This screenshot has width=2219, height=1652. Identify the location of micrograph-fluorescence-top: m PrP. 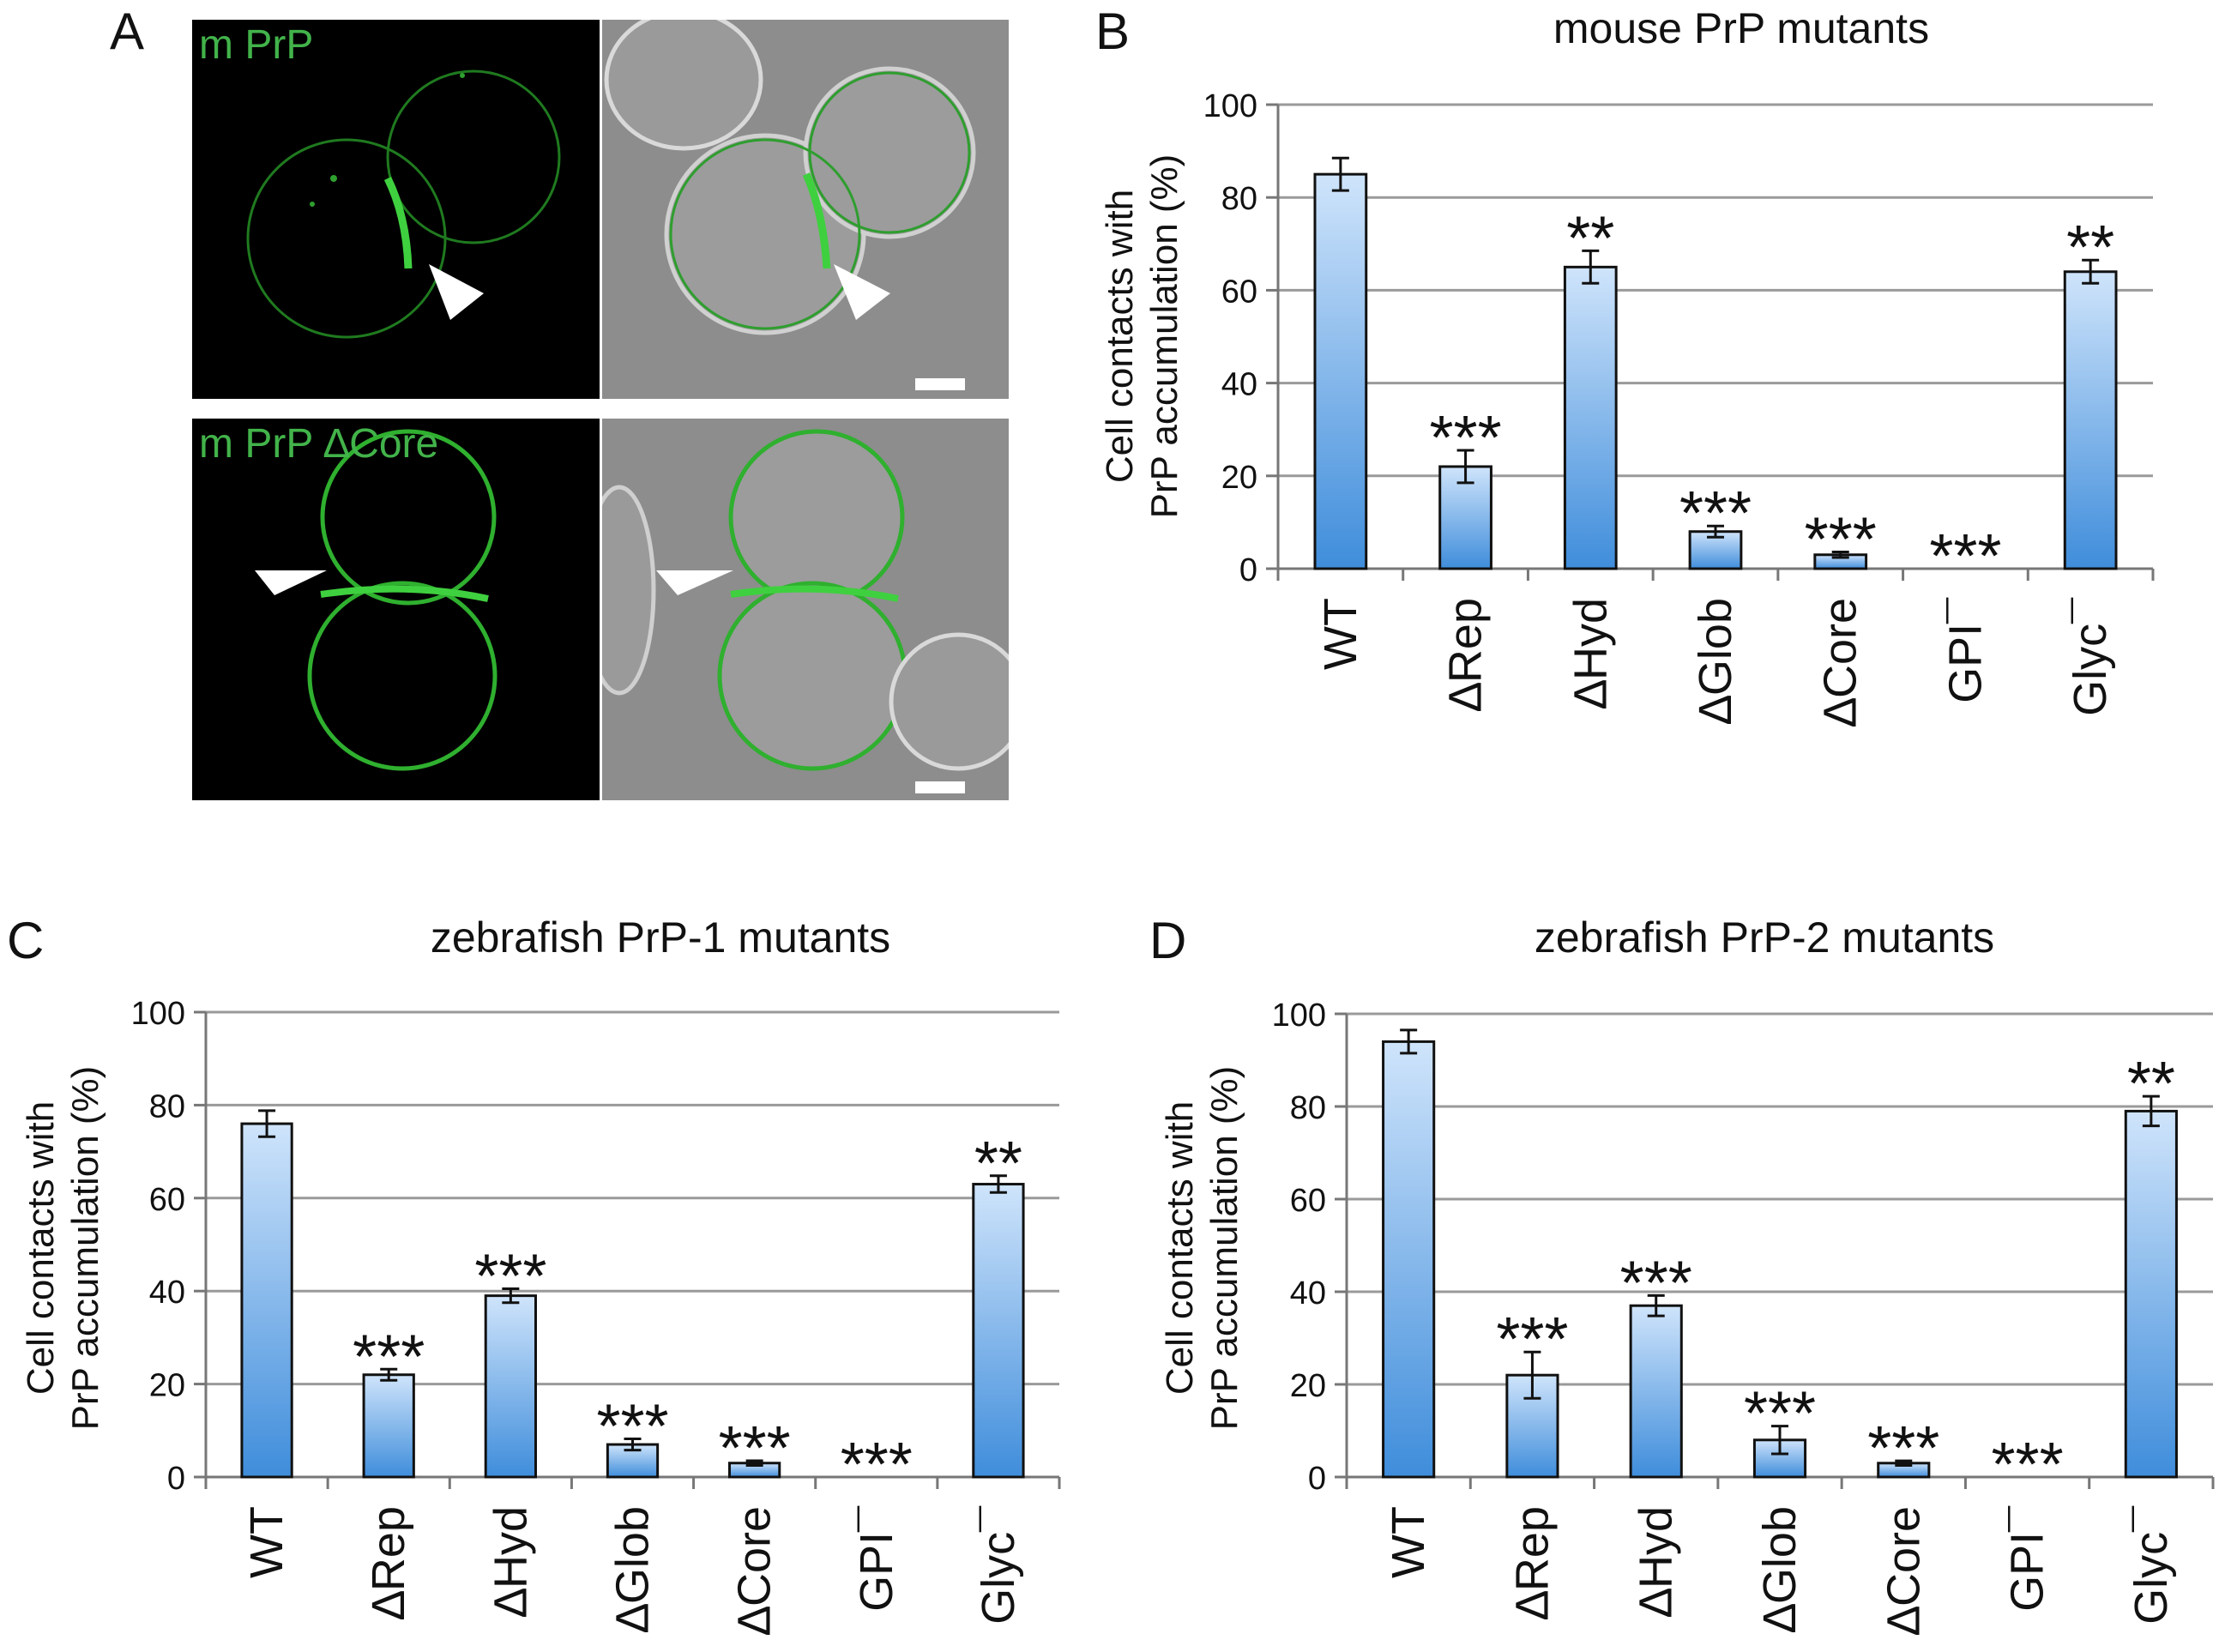
(396, 209).